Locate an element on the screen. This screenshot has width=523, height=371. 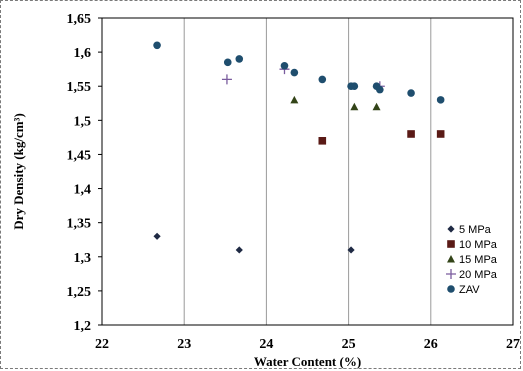
y-tick-label: 1,6 is located at coordinates (83, 53).